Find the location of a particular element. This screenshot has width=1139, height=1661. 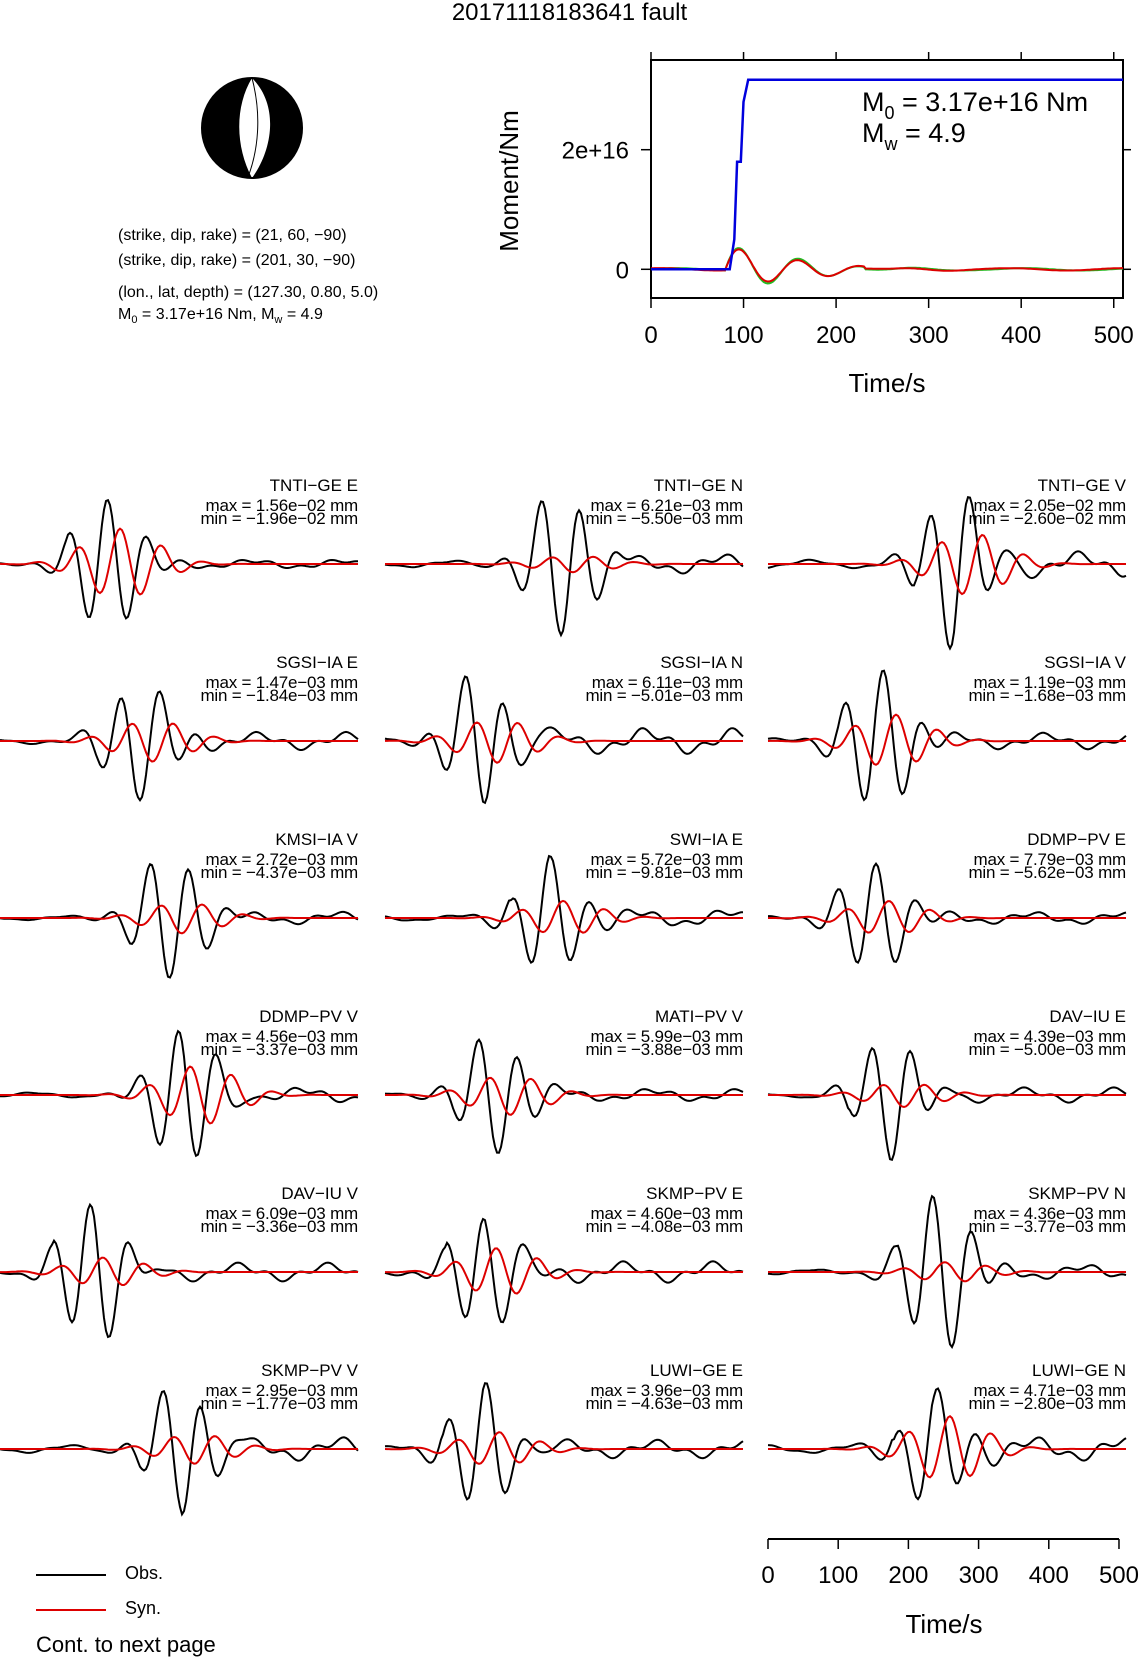

source-location: (lon., lat, depth) = (127.30, 0.80, 5.0) is located at coordinates (248, 292).